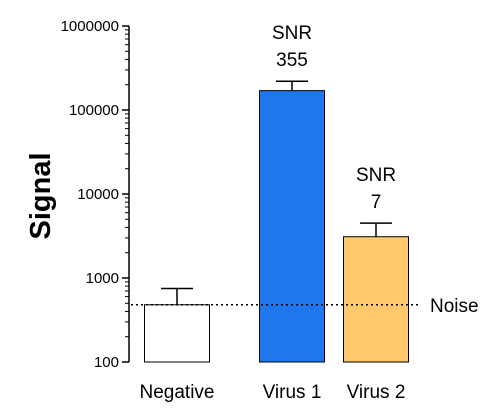  Describe the element at coordinates (177, 392) in the screenshot. I see `x-category-label: Negative` at that location.